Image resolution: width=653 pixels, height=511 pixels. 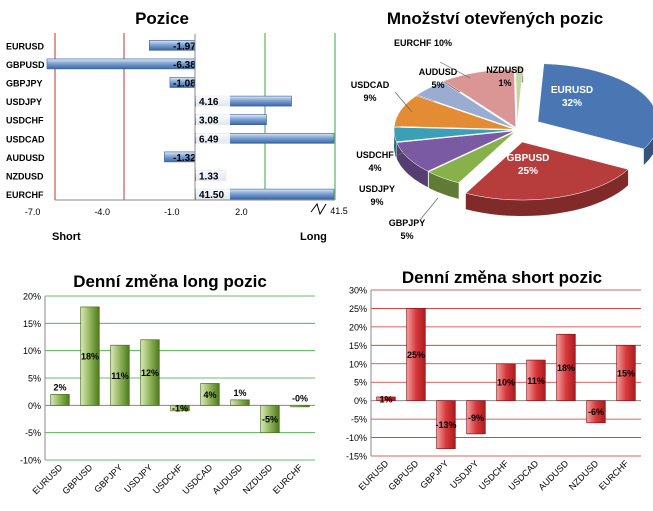 I want to click on pie-pct-eurusd: 32%, so click(x=572, y=103).